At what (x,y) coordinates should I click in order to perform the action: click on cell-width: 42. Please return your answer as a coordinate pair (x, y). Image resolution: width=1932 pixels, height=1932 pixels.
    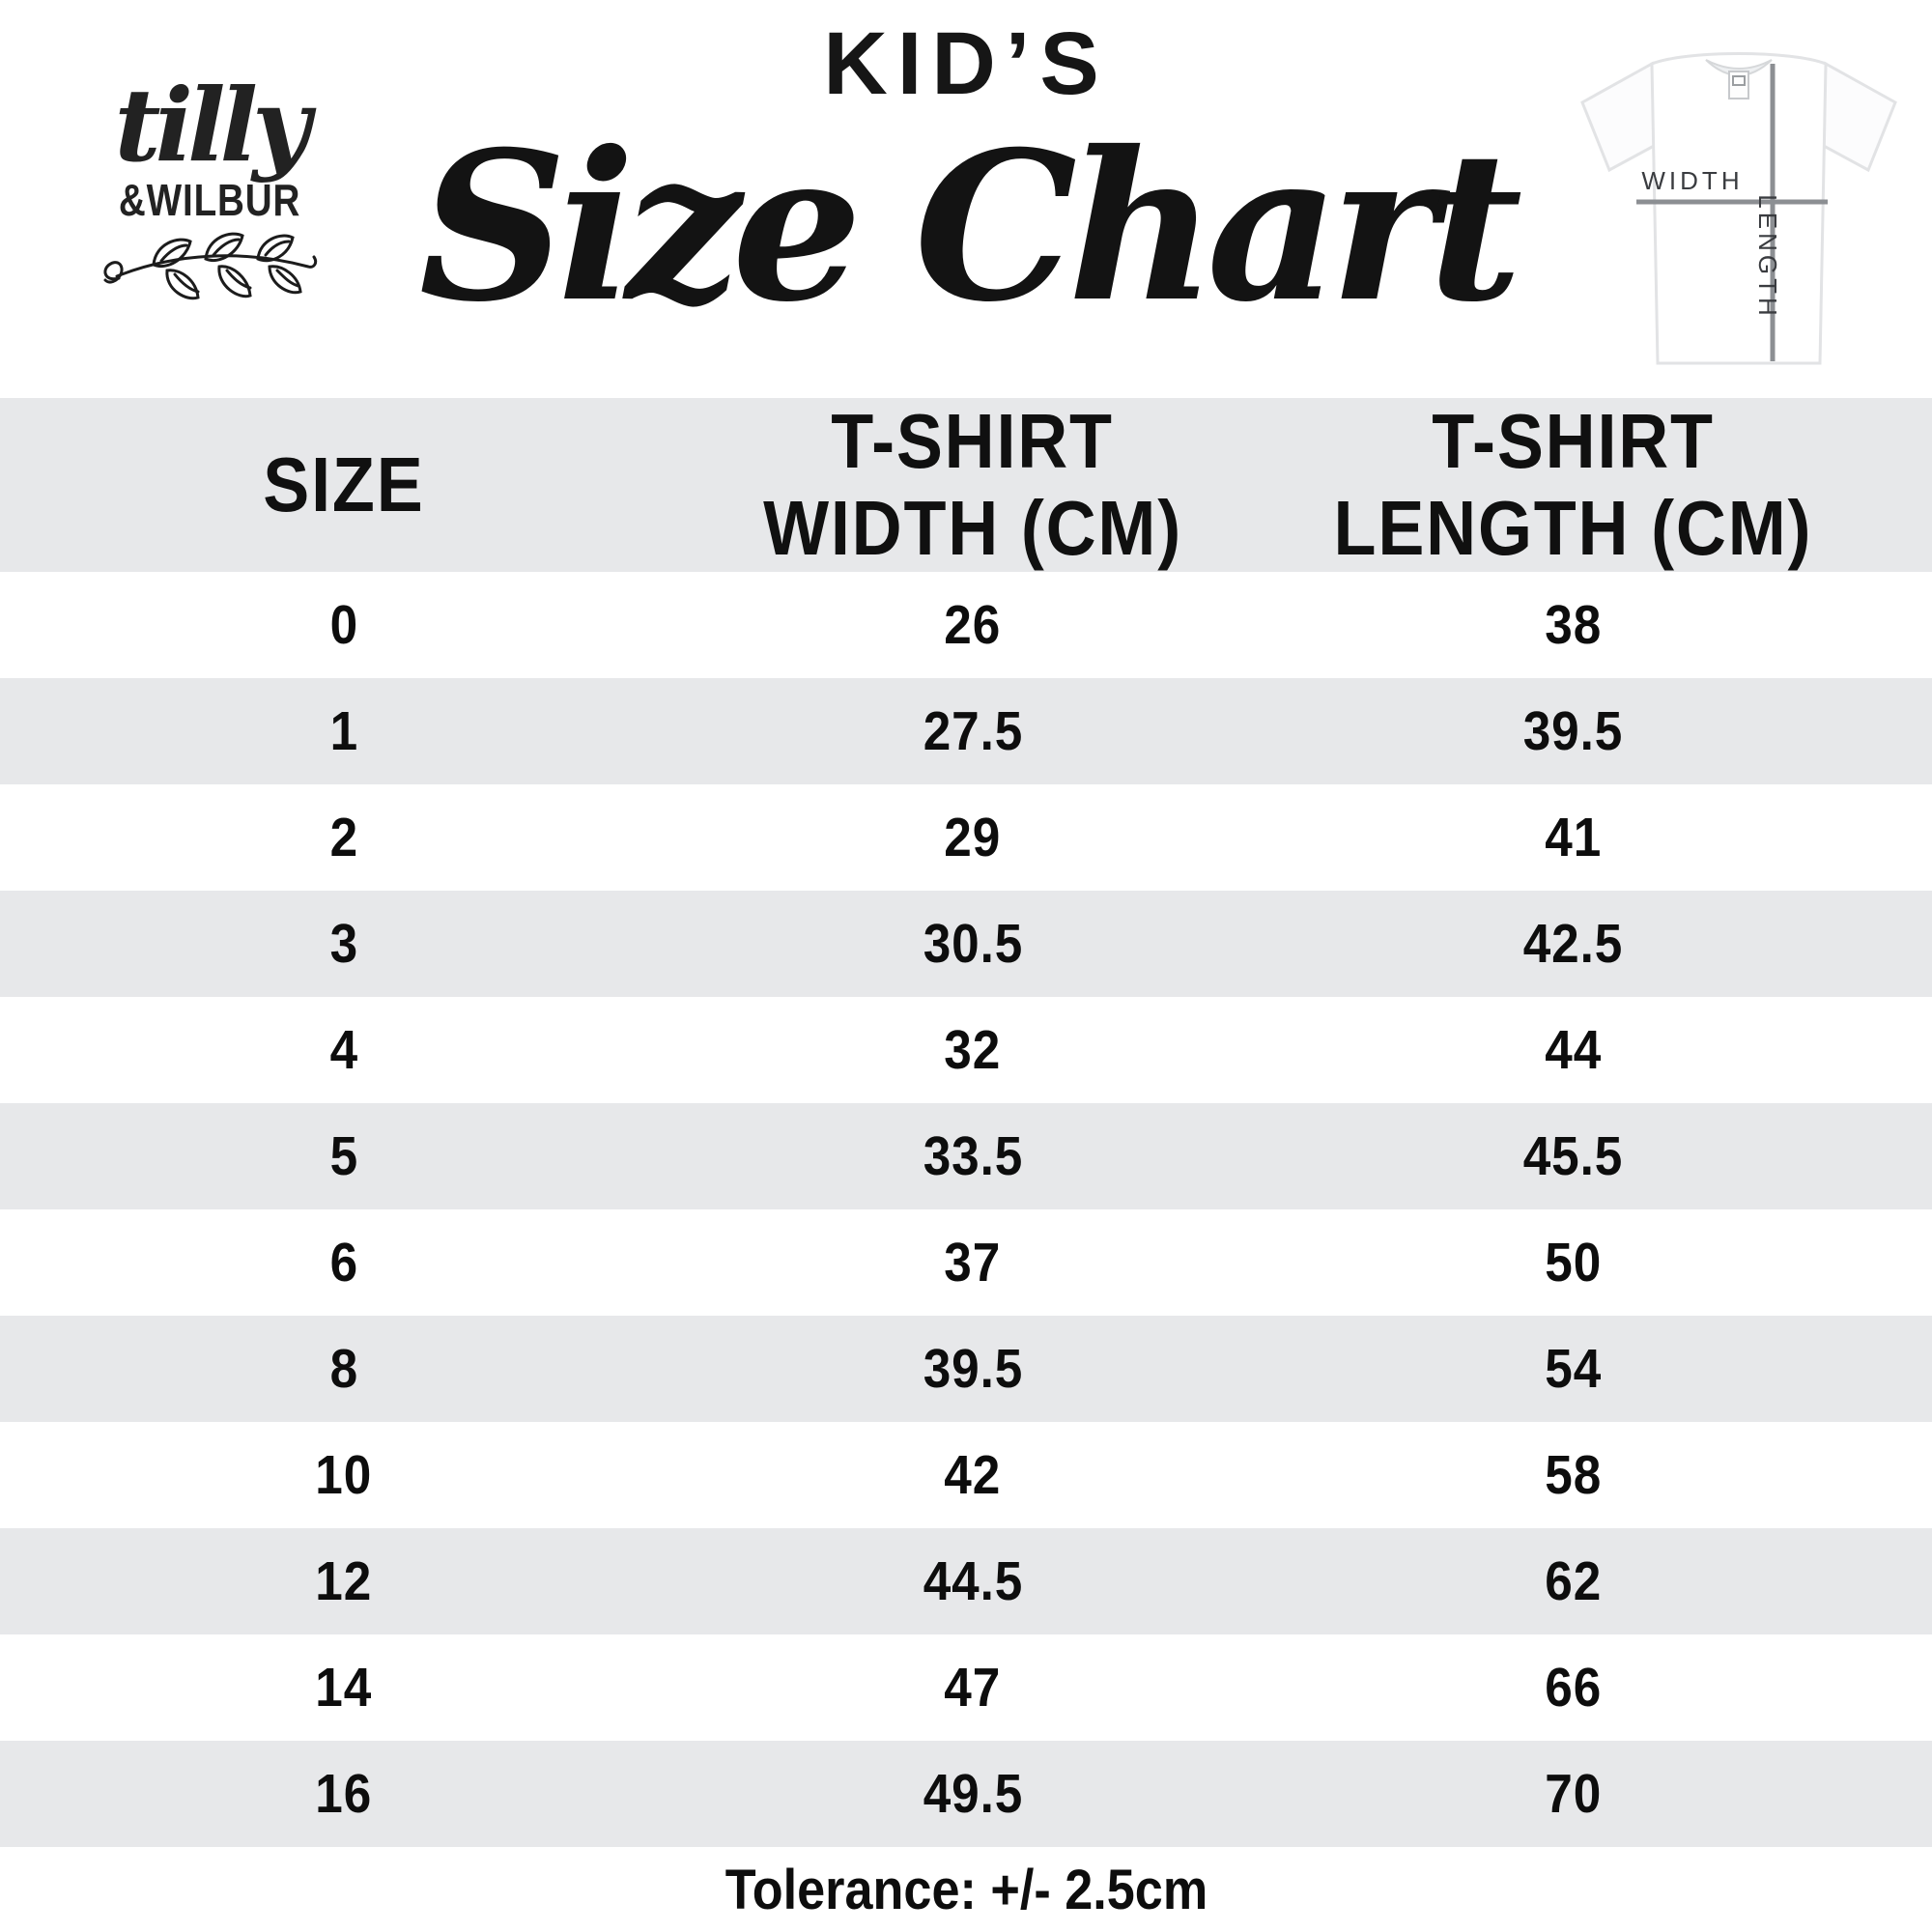
    Looking at the image, I should click on (973, 1475).